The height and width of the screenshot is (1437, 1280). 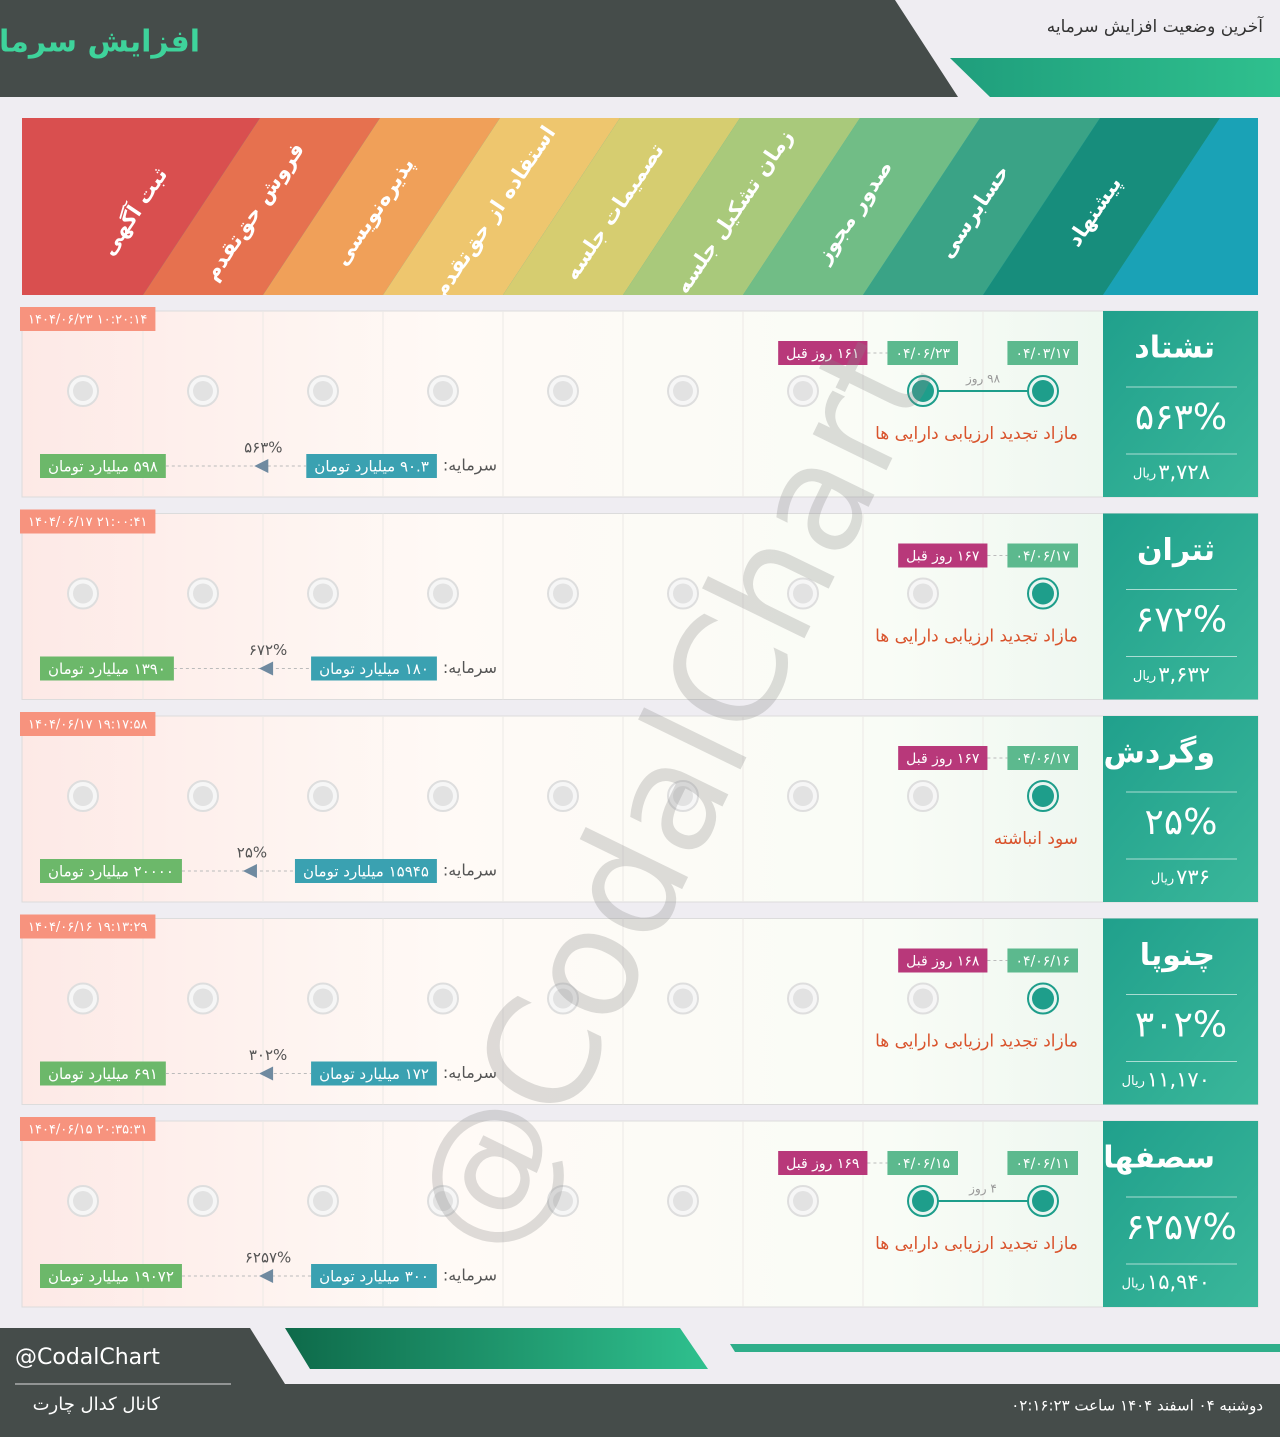 I want to click on event-date-text: ۰۴/۰۶/۱۱, so click(x=1042, y=1164).